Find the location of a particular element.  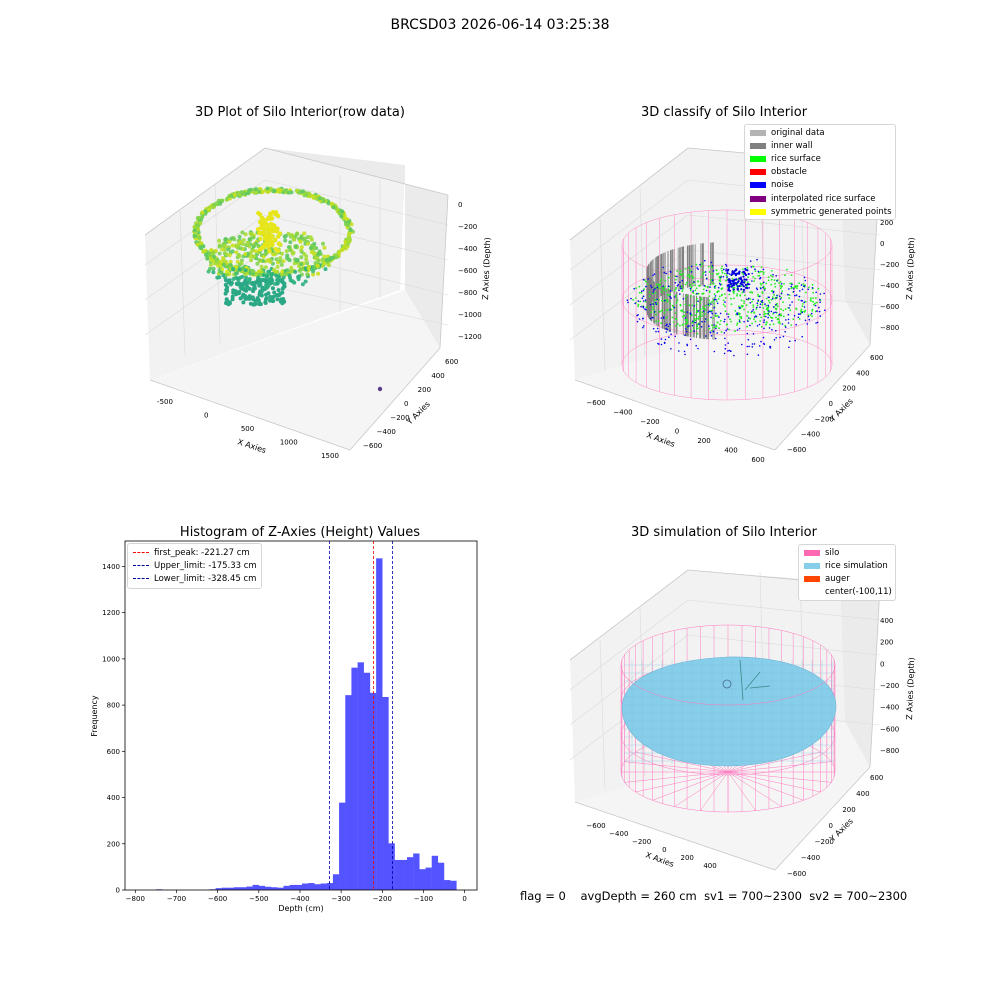

tick-label: −200 is located at coordinates (889, 686).